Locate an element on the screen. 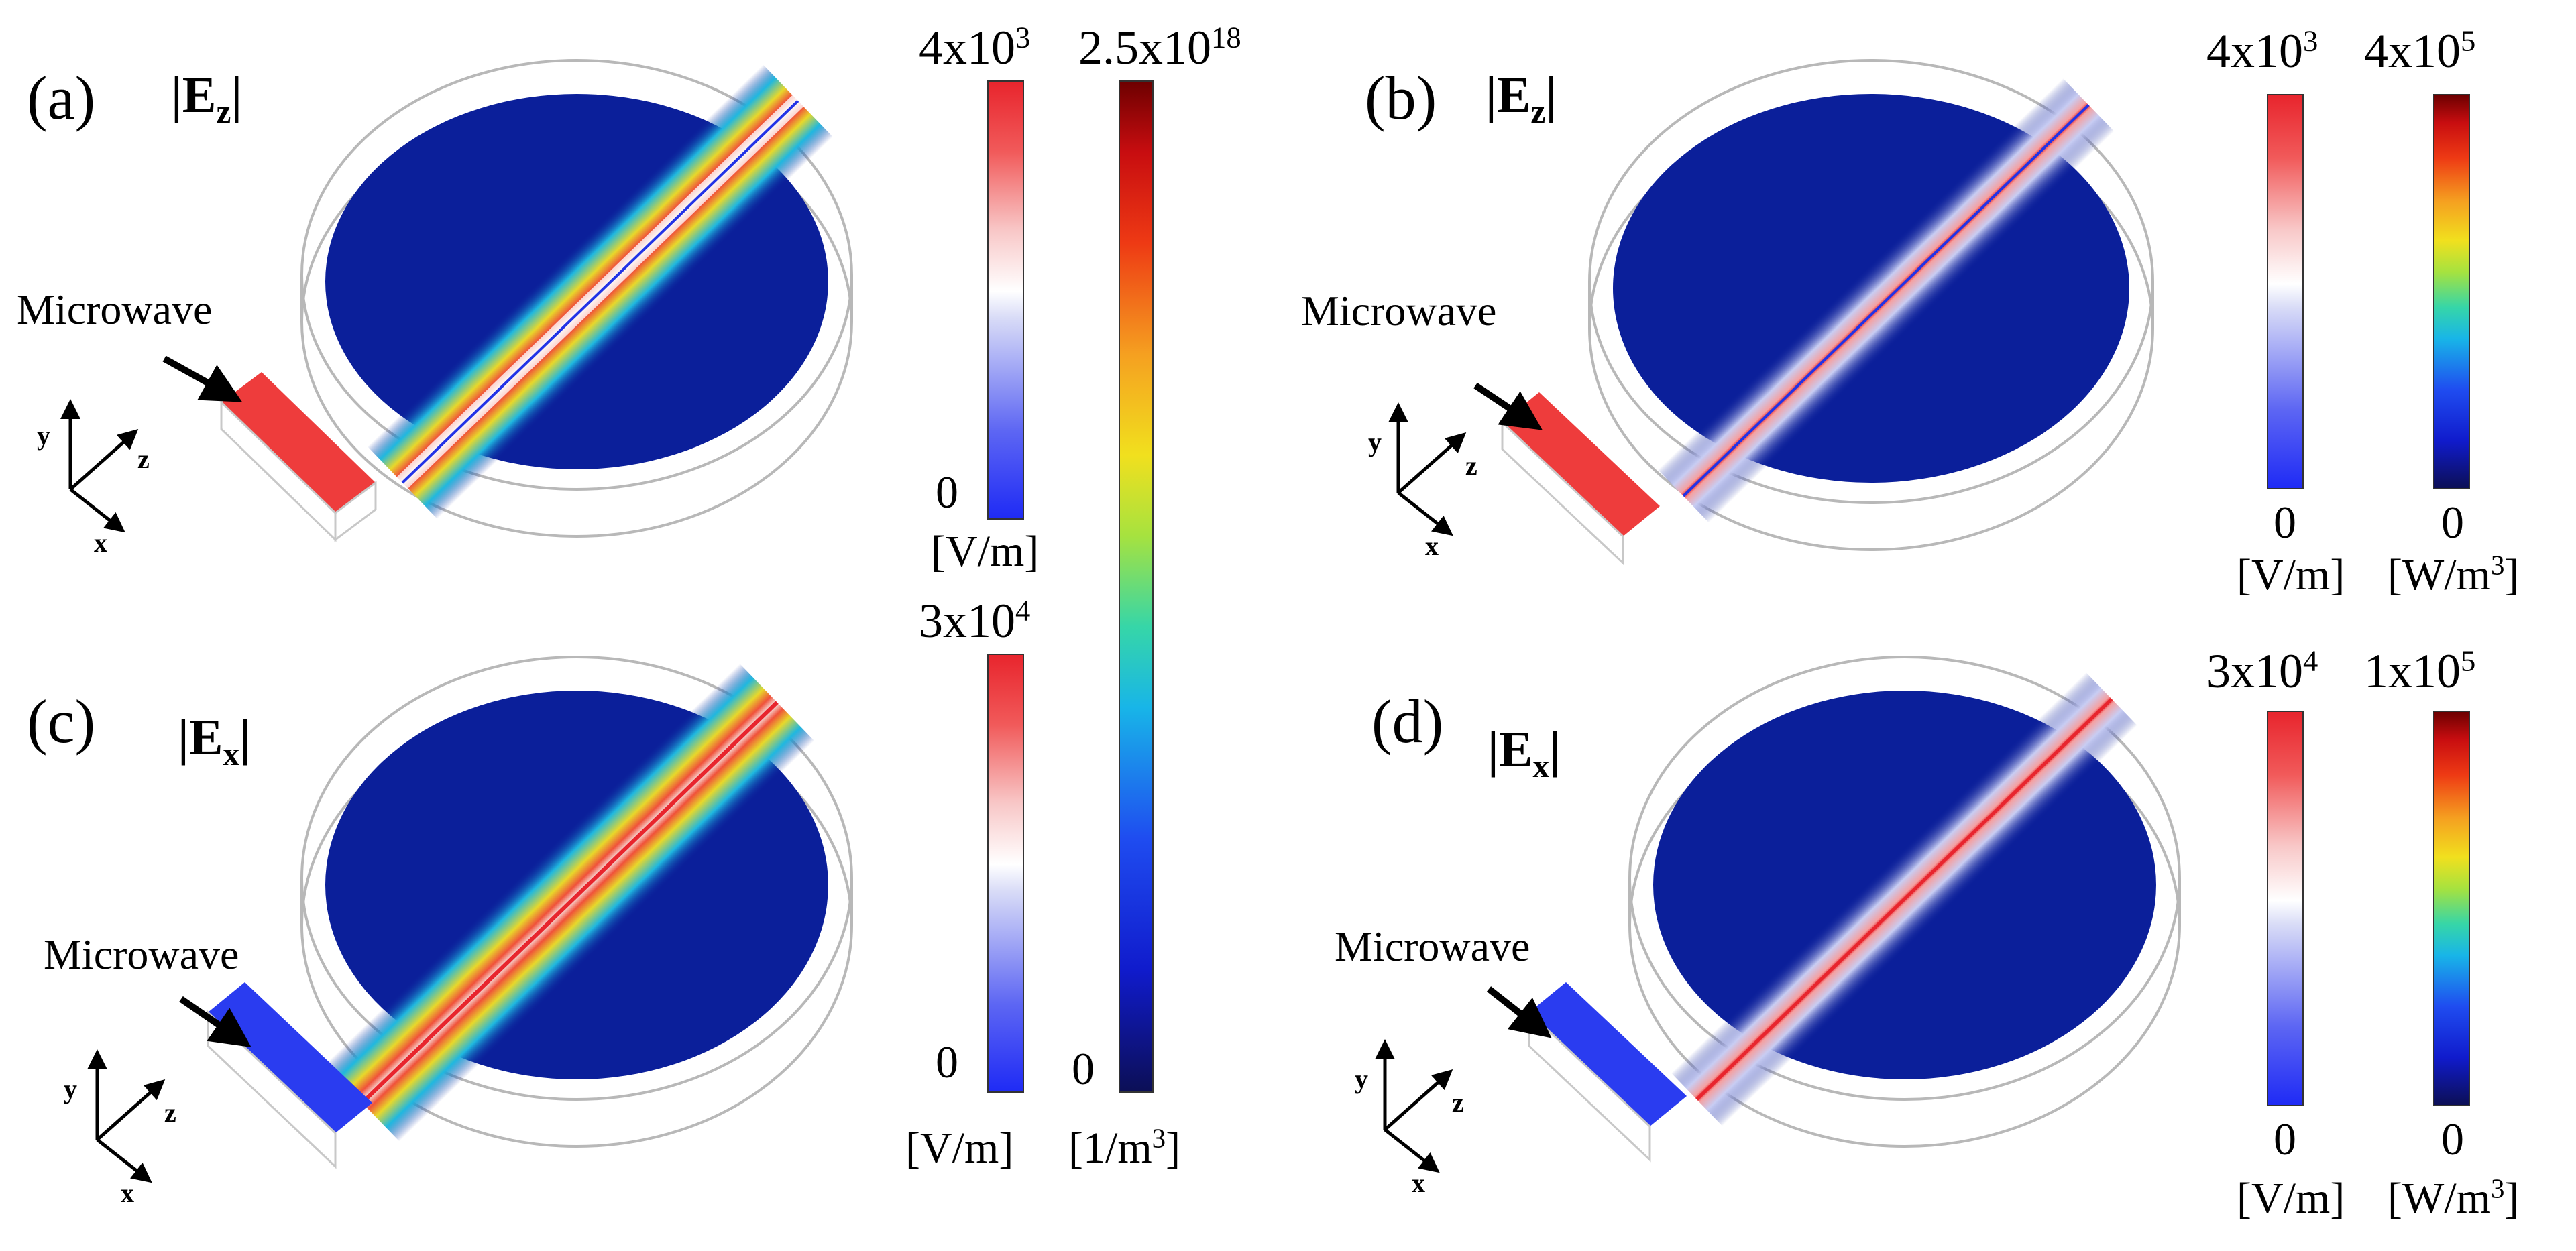 Image resolution: width=2576 pixels, height=1251 pixels. colorbar-a-unit: [V/m] is located at coordinates (985, 551).